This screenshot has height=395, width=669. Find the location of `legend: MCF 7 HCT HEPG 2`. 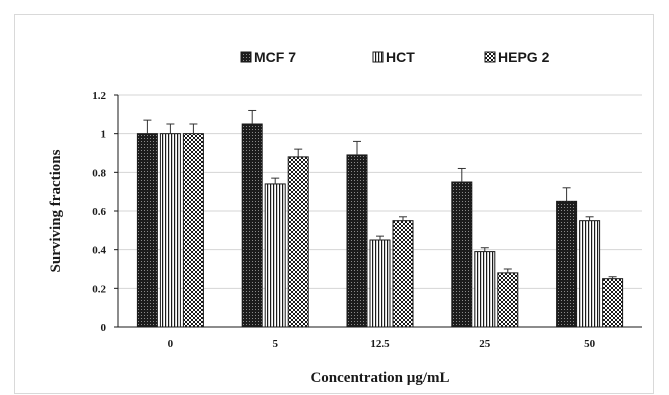

legend: MCF 7 HCT HEPG 2 is located at coordinates (395, 57).